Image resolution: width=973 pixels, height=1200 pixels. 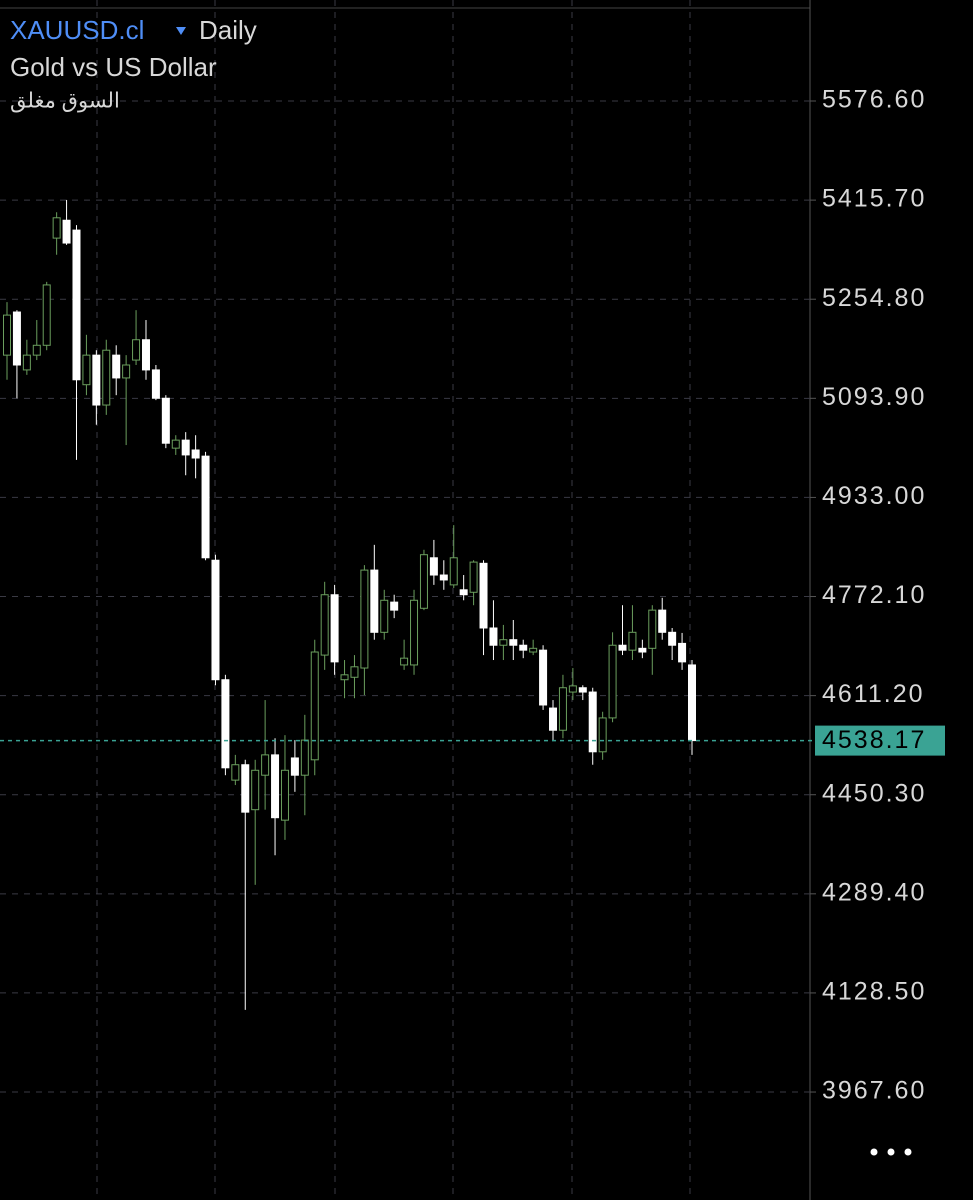 I want to click on y-tick-label: 5254.80, so click(x=874, y=298).